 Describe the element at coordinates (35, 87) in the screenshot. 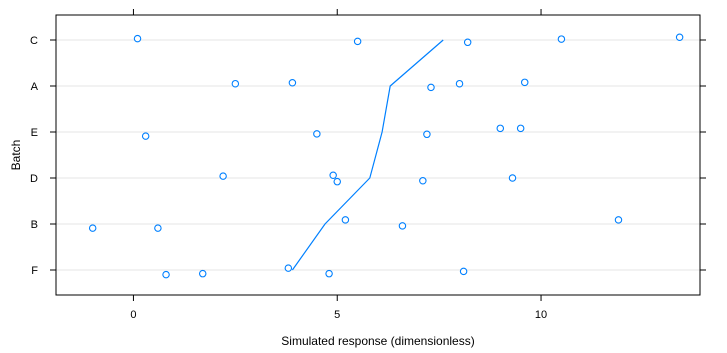

I see `y-tick-label-a: A` at that location.